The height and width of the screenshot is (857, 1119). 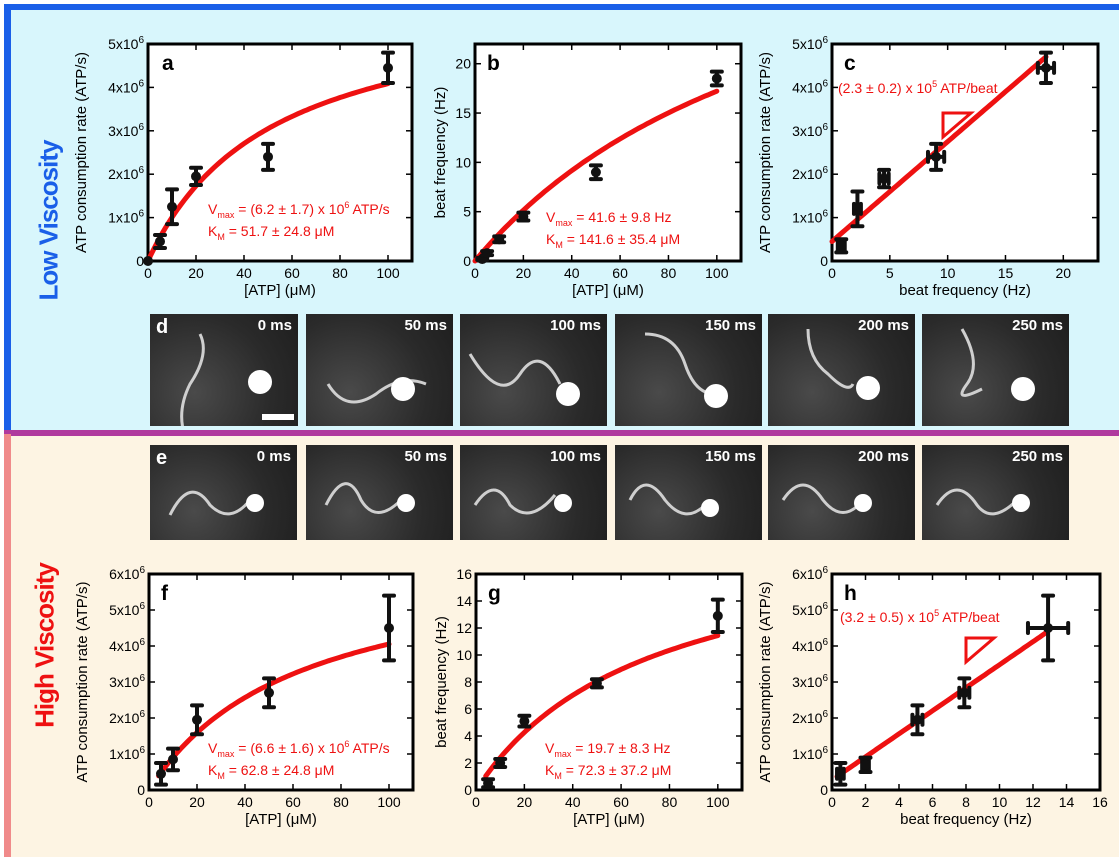 I want to click on y-tick-label: 8, so click(x=468, y=682).